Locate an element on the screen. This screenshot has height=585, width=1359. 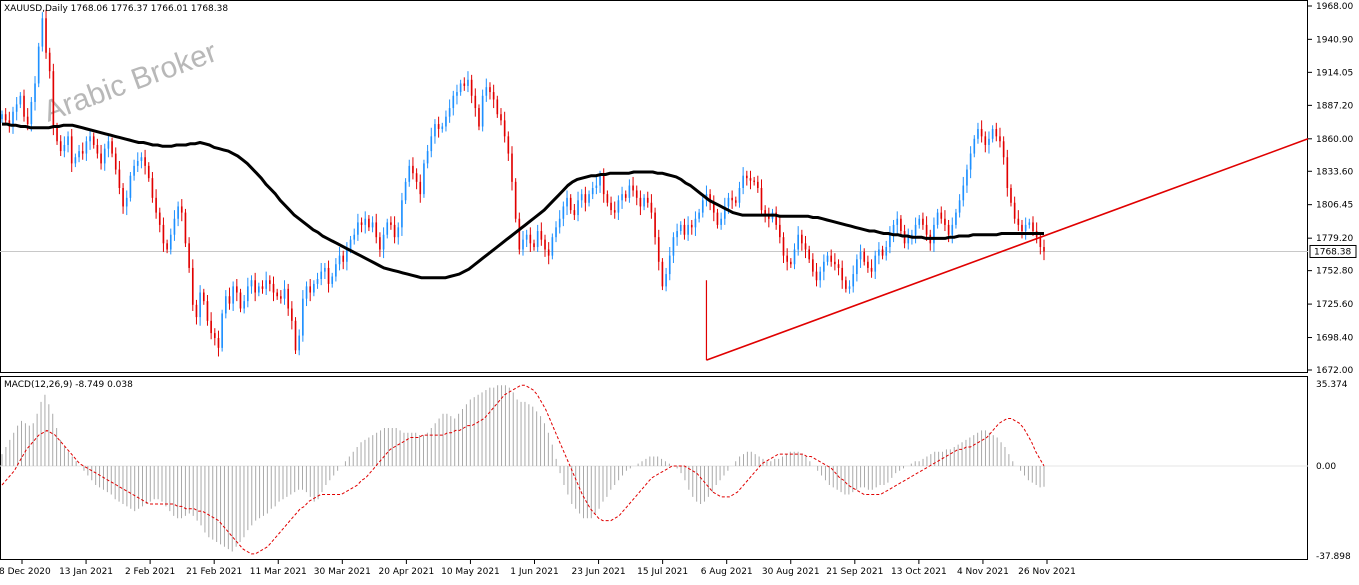
price-axis-label: 1833.60 is located at coordinates (1334, 172).